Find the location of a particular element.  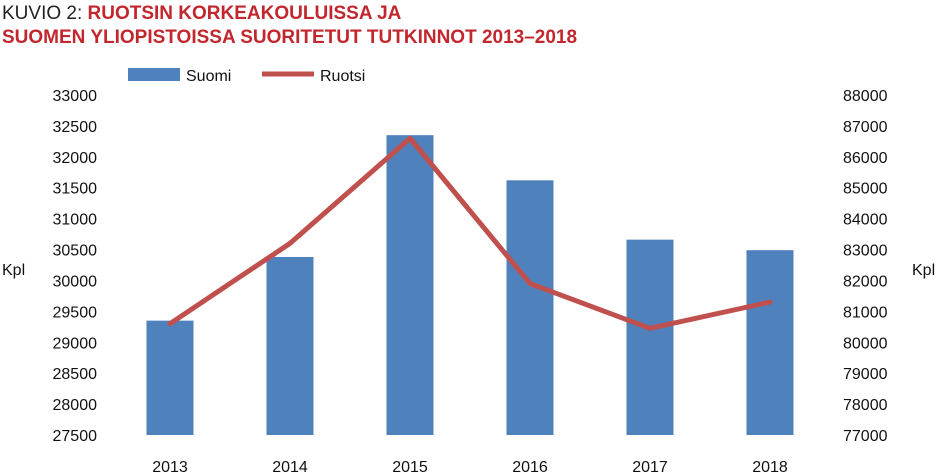

right-axis-title: Kpl is located at coordinates (923, 270).